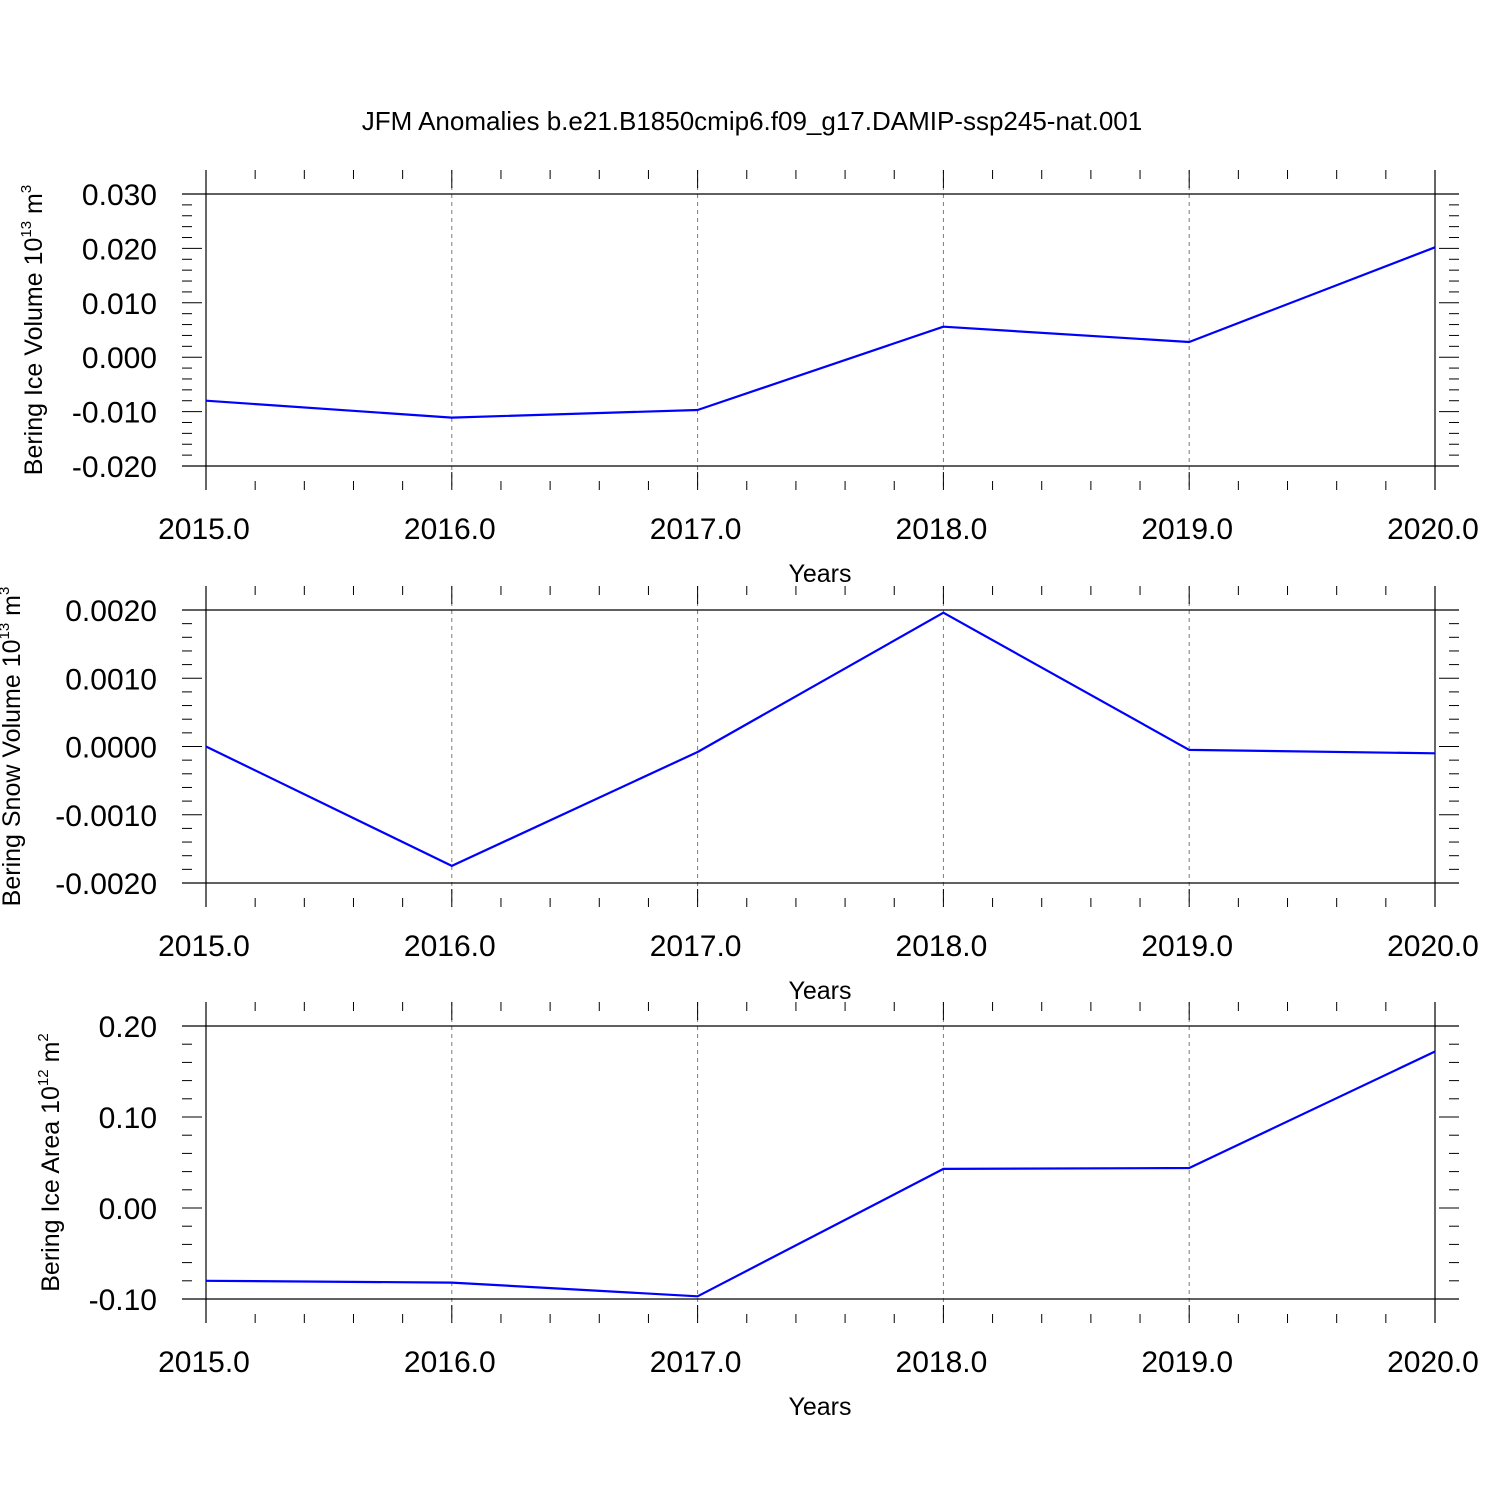 The image size is (1500, 1500). I want to click on y-axis-title: Bering Snow Volume 1013 m3, so click(13, 747).